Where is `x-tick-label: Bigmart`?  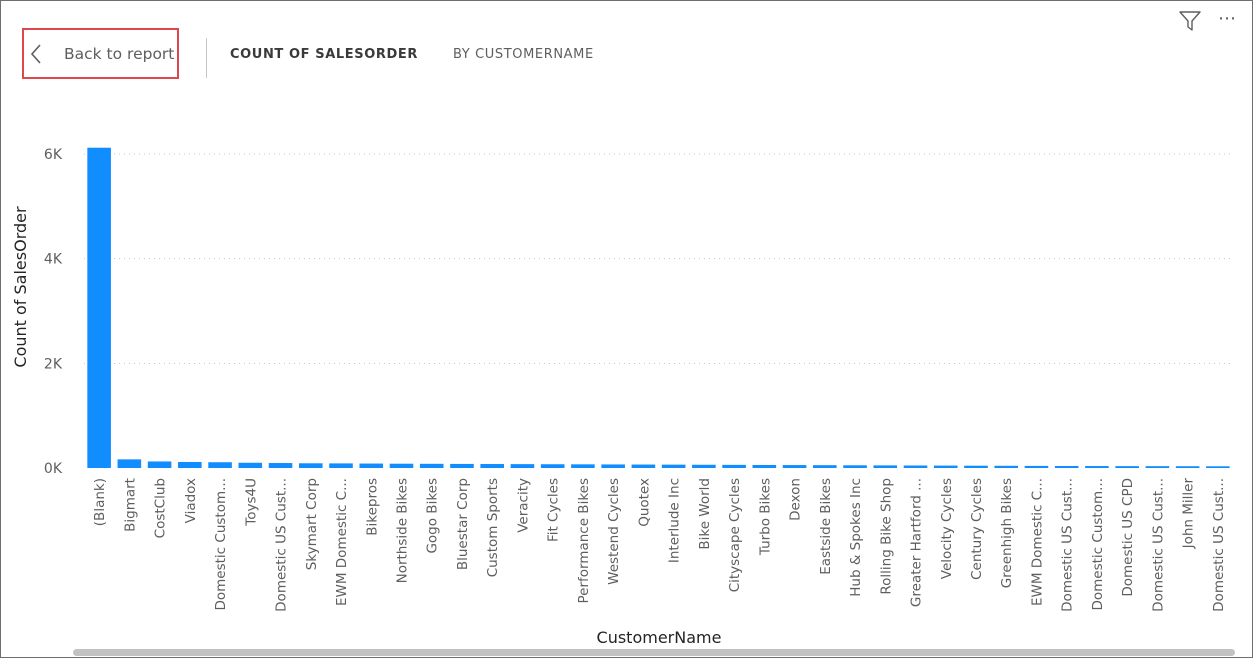 x-tick-label: Bigmart is located at coordinates (130, 505).